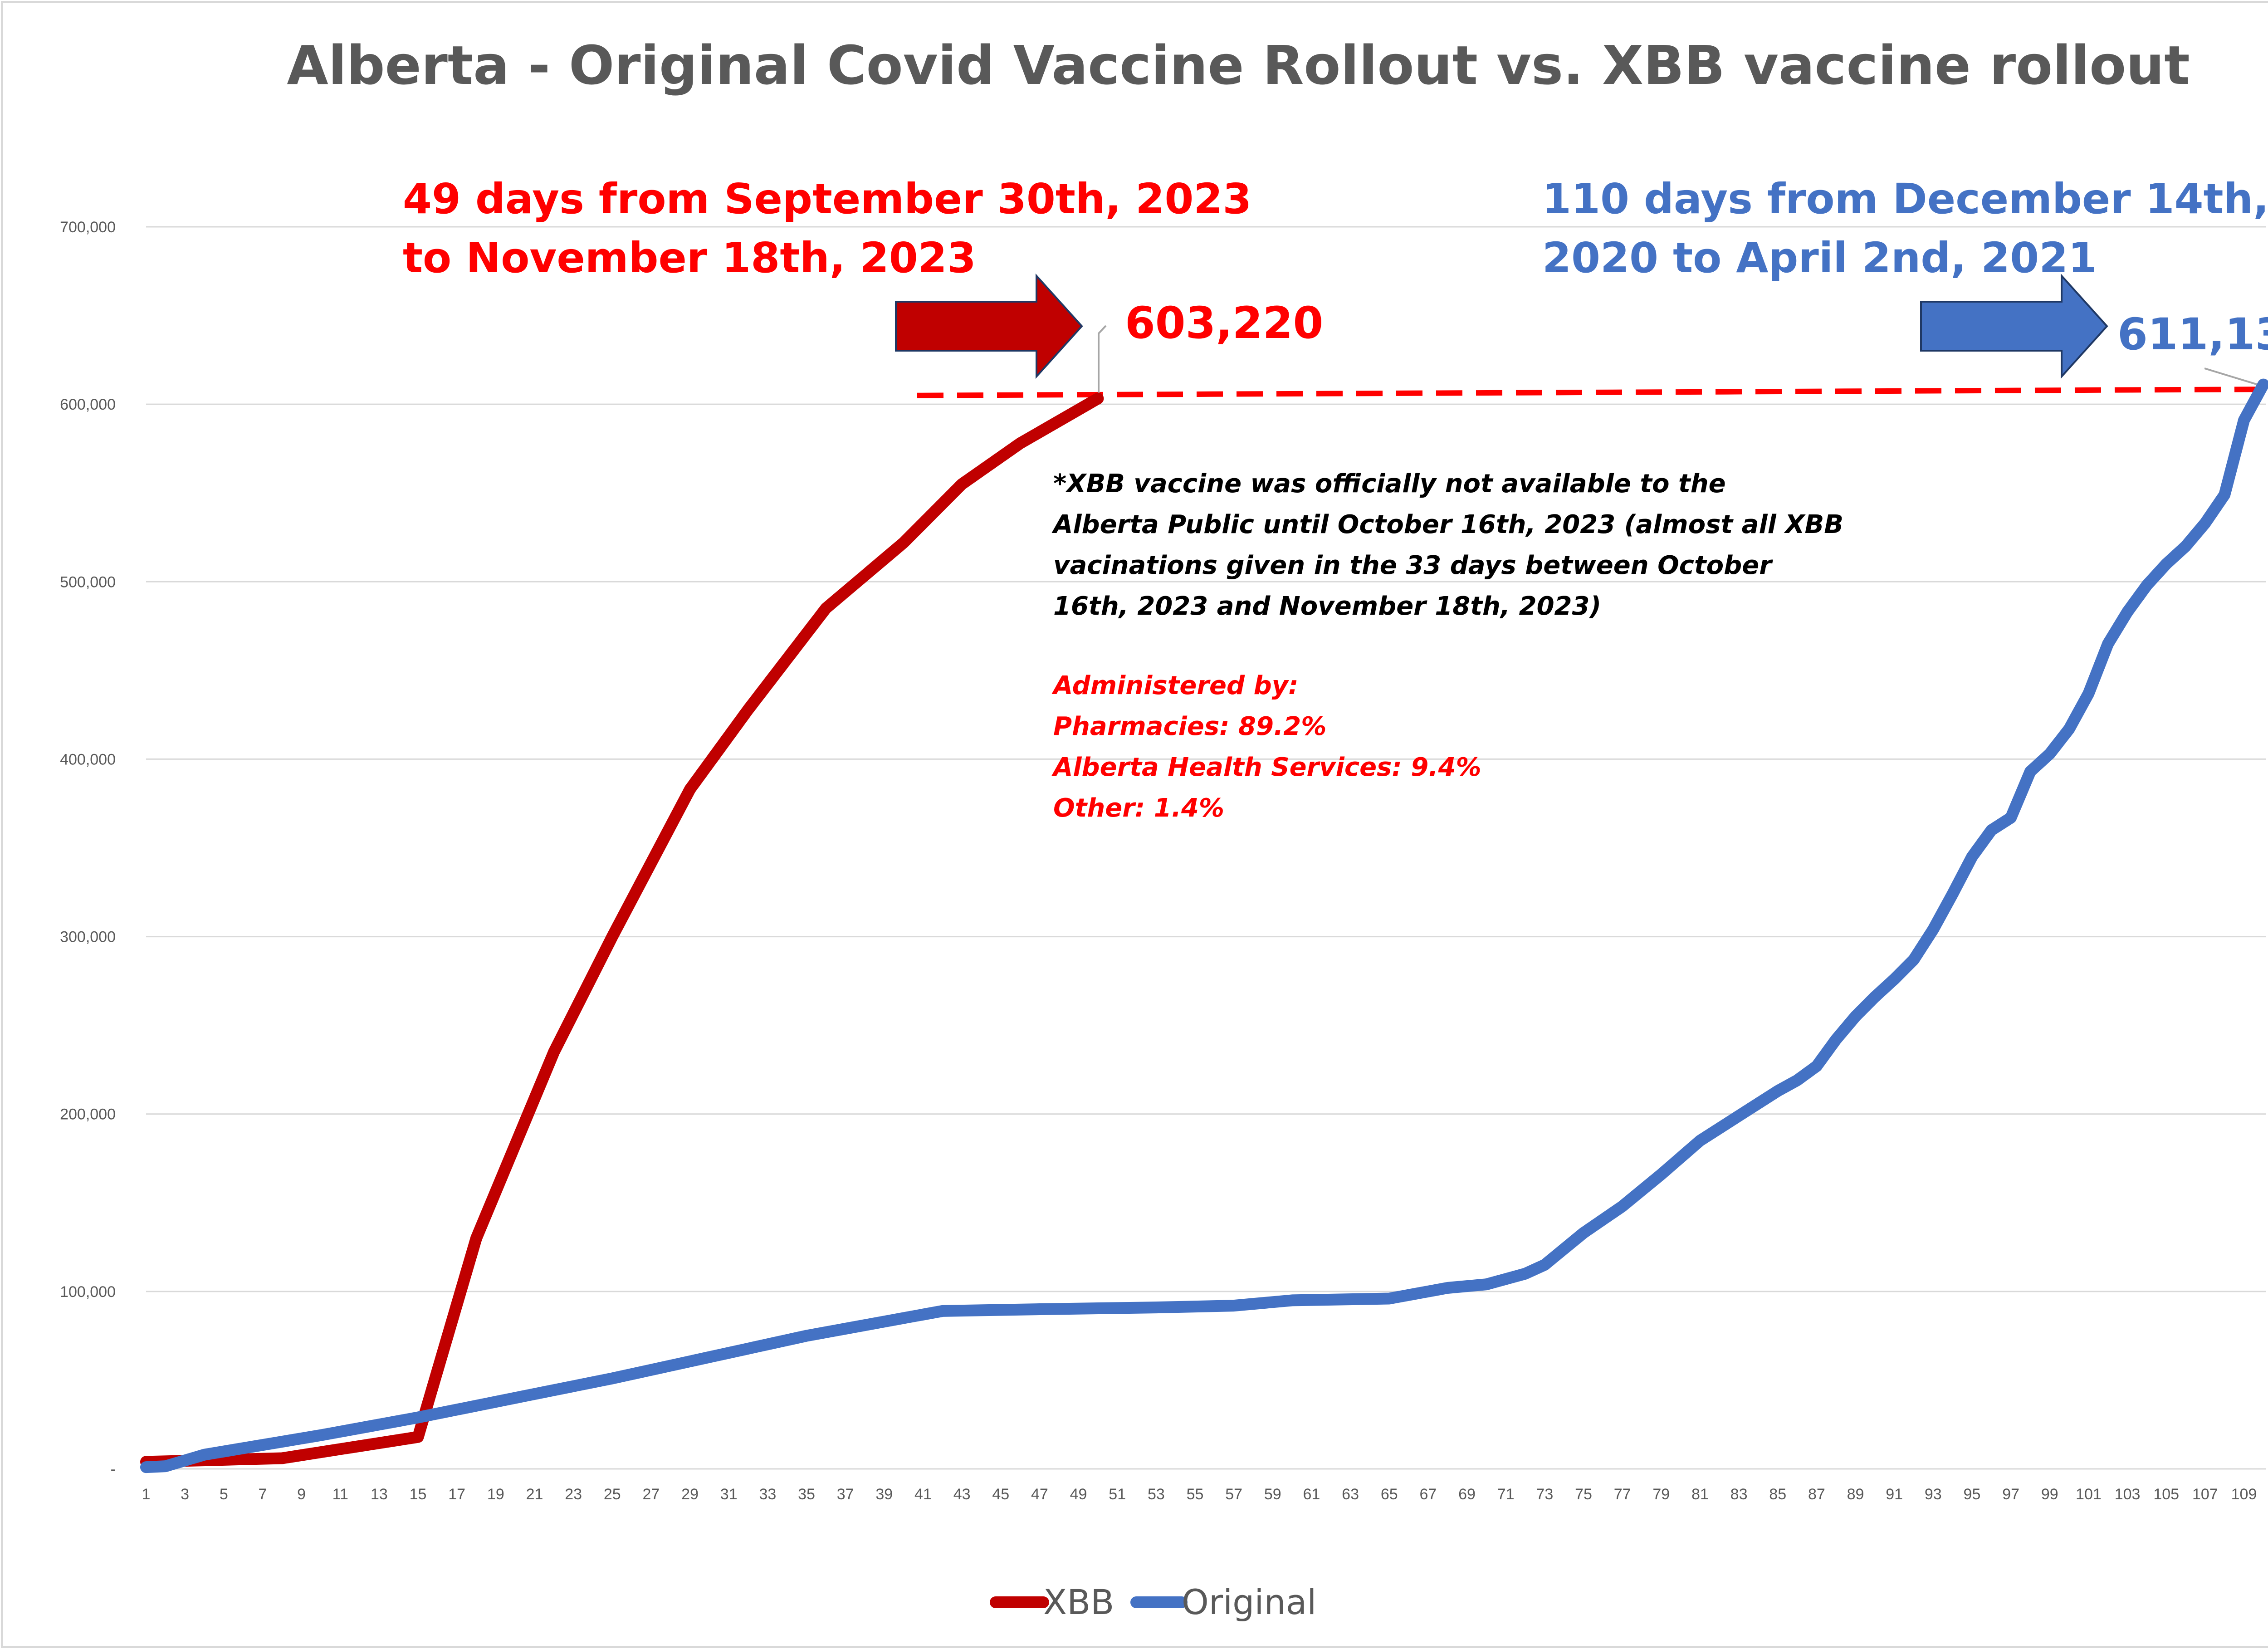  I want to click on x-tick-label: 9, so click(302, 1495).